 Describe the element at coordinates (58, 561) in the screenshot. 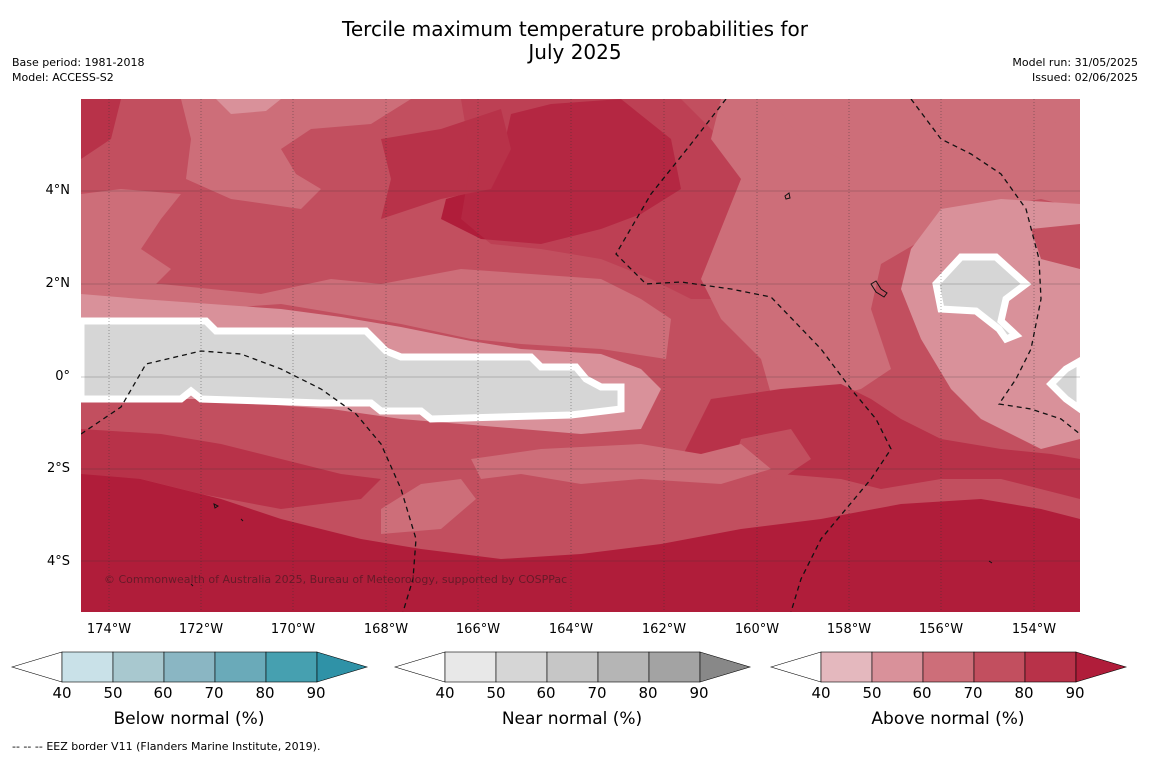

I see `lat-label-4s: 4°S` at that location.